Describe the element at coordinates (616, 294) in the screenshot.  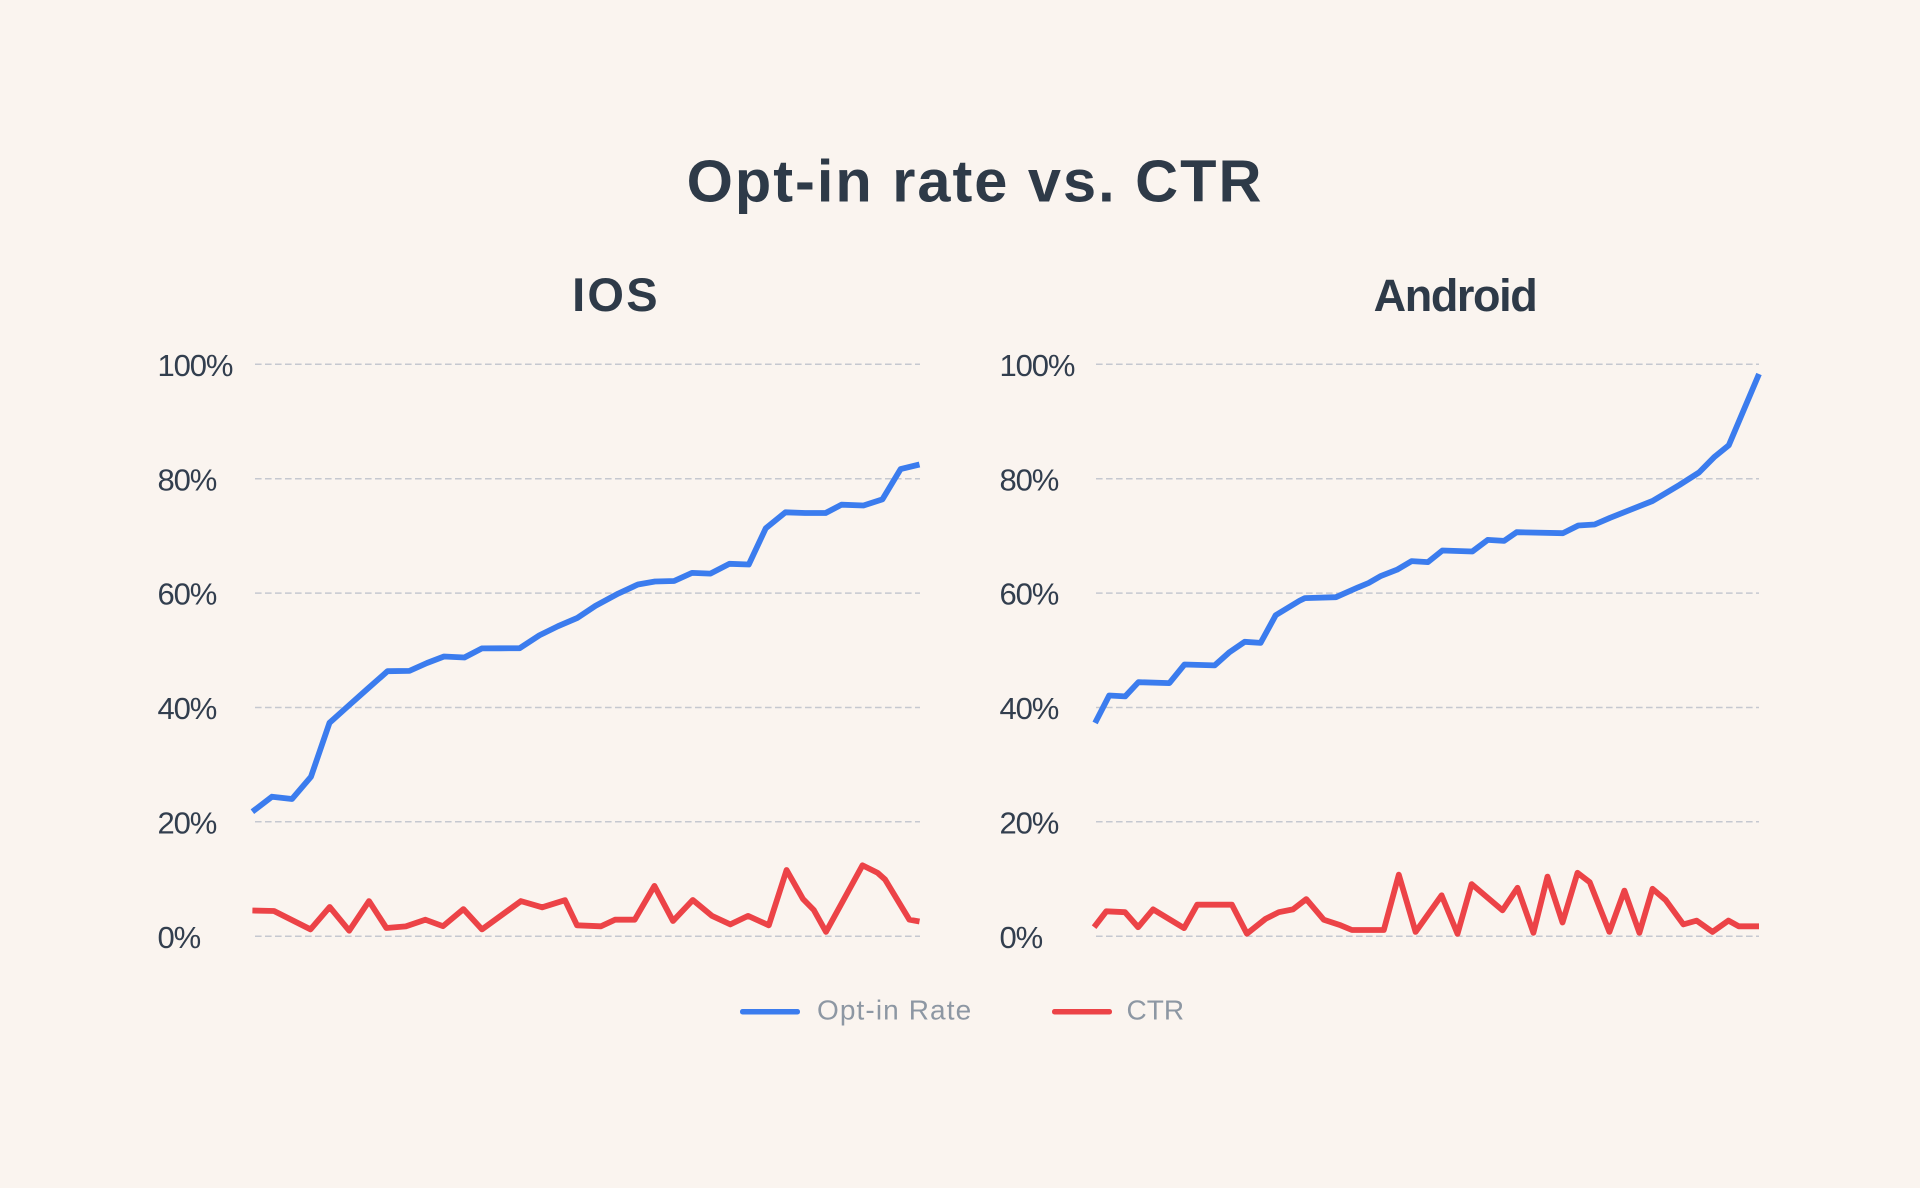
I see `svg-text: IOS` at that location.